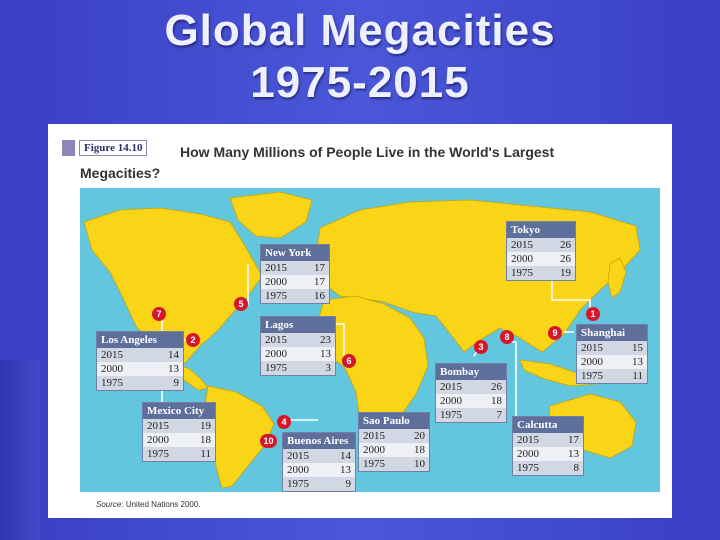  I want to click on city-box-los-angeles: Los Angeles 2015 14 2000 13 1975 9, so click(140, 361).